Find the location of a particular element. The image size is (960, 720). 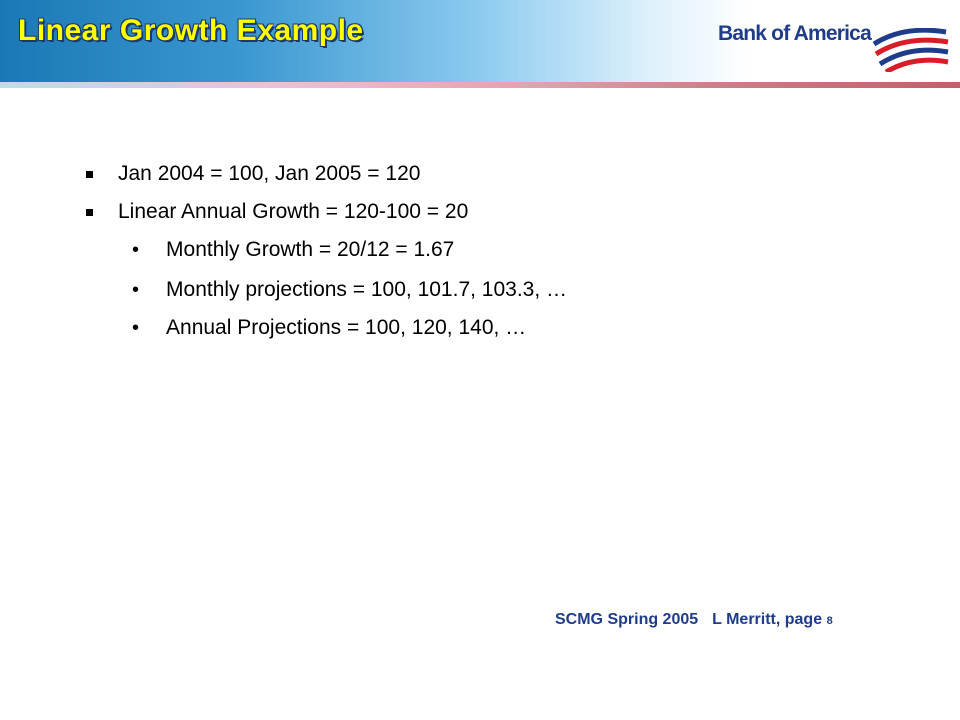

footer-event: SCMG Spring 2005 is located at coordinates (627, 619).